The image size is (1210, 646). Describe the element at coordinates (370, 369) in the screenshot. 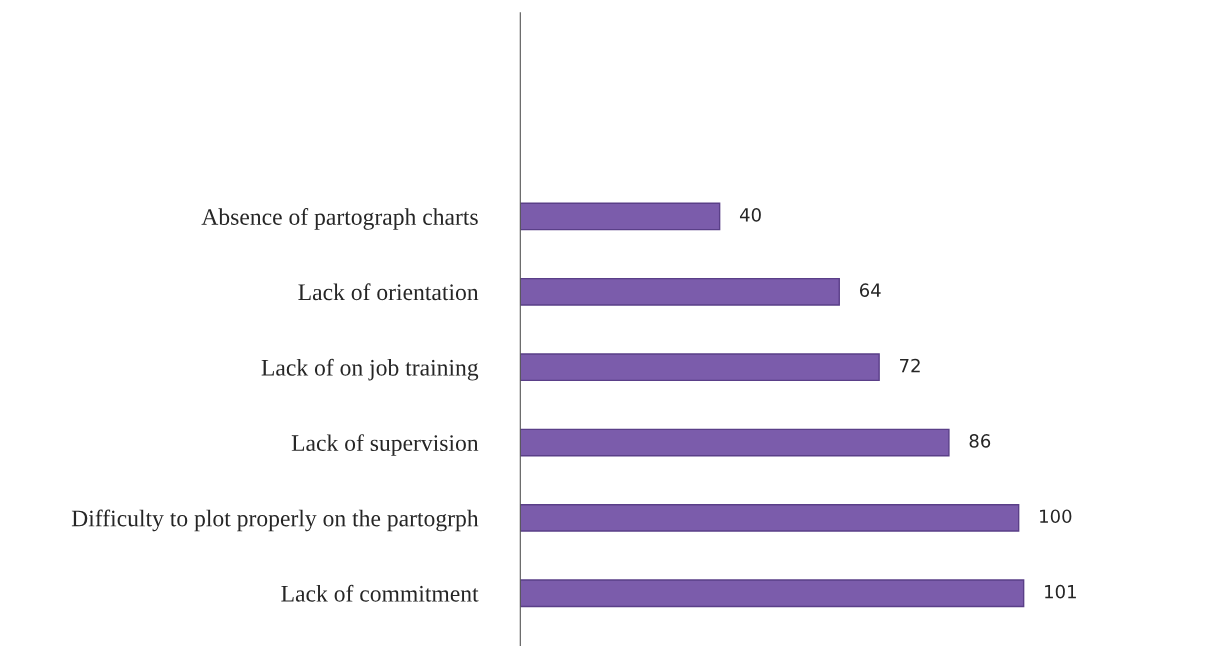

I see `y-tick-label: Lack of on job training` at that location.